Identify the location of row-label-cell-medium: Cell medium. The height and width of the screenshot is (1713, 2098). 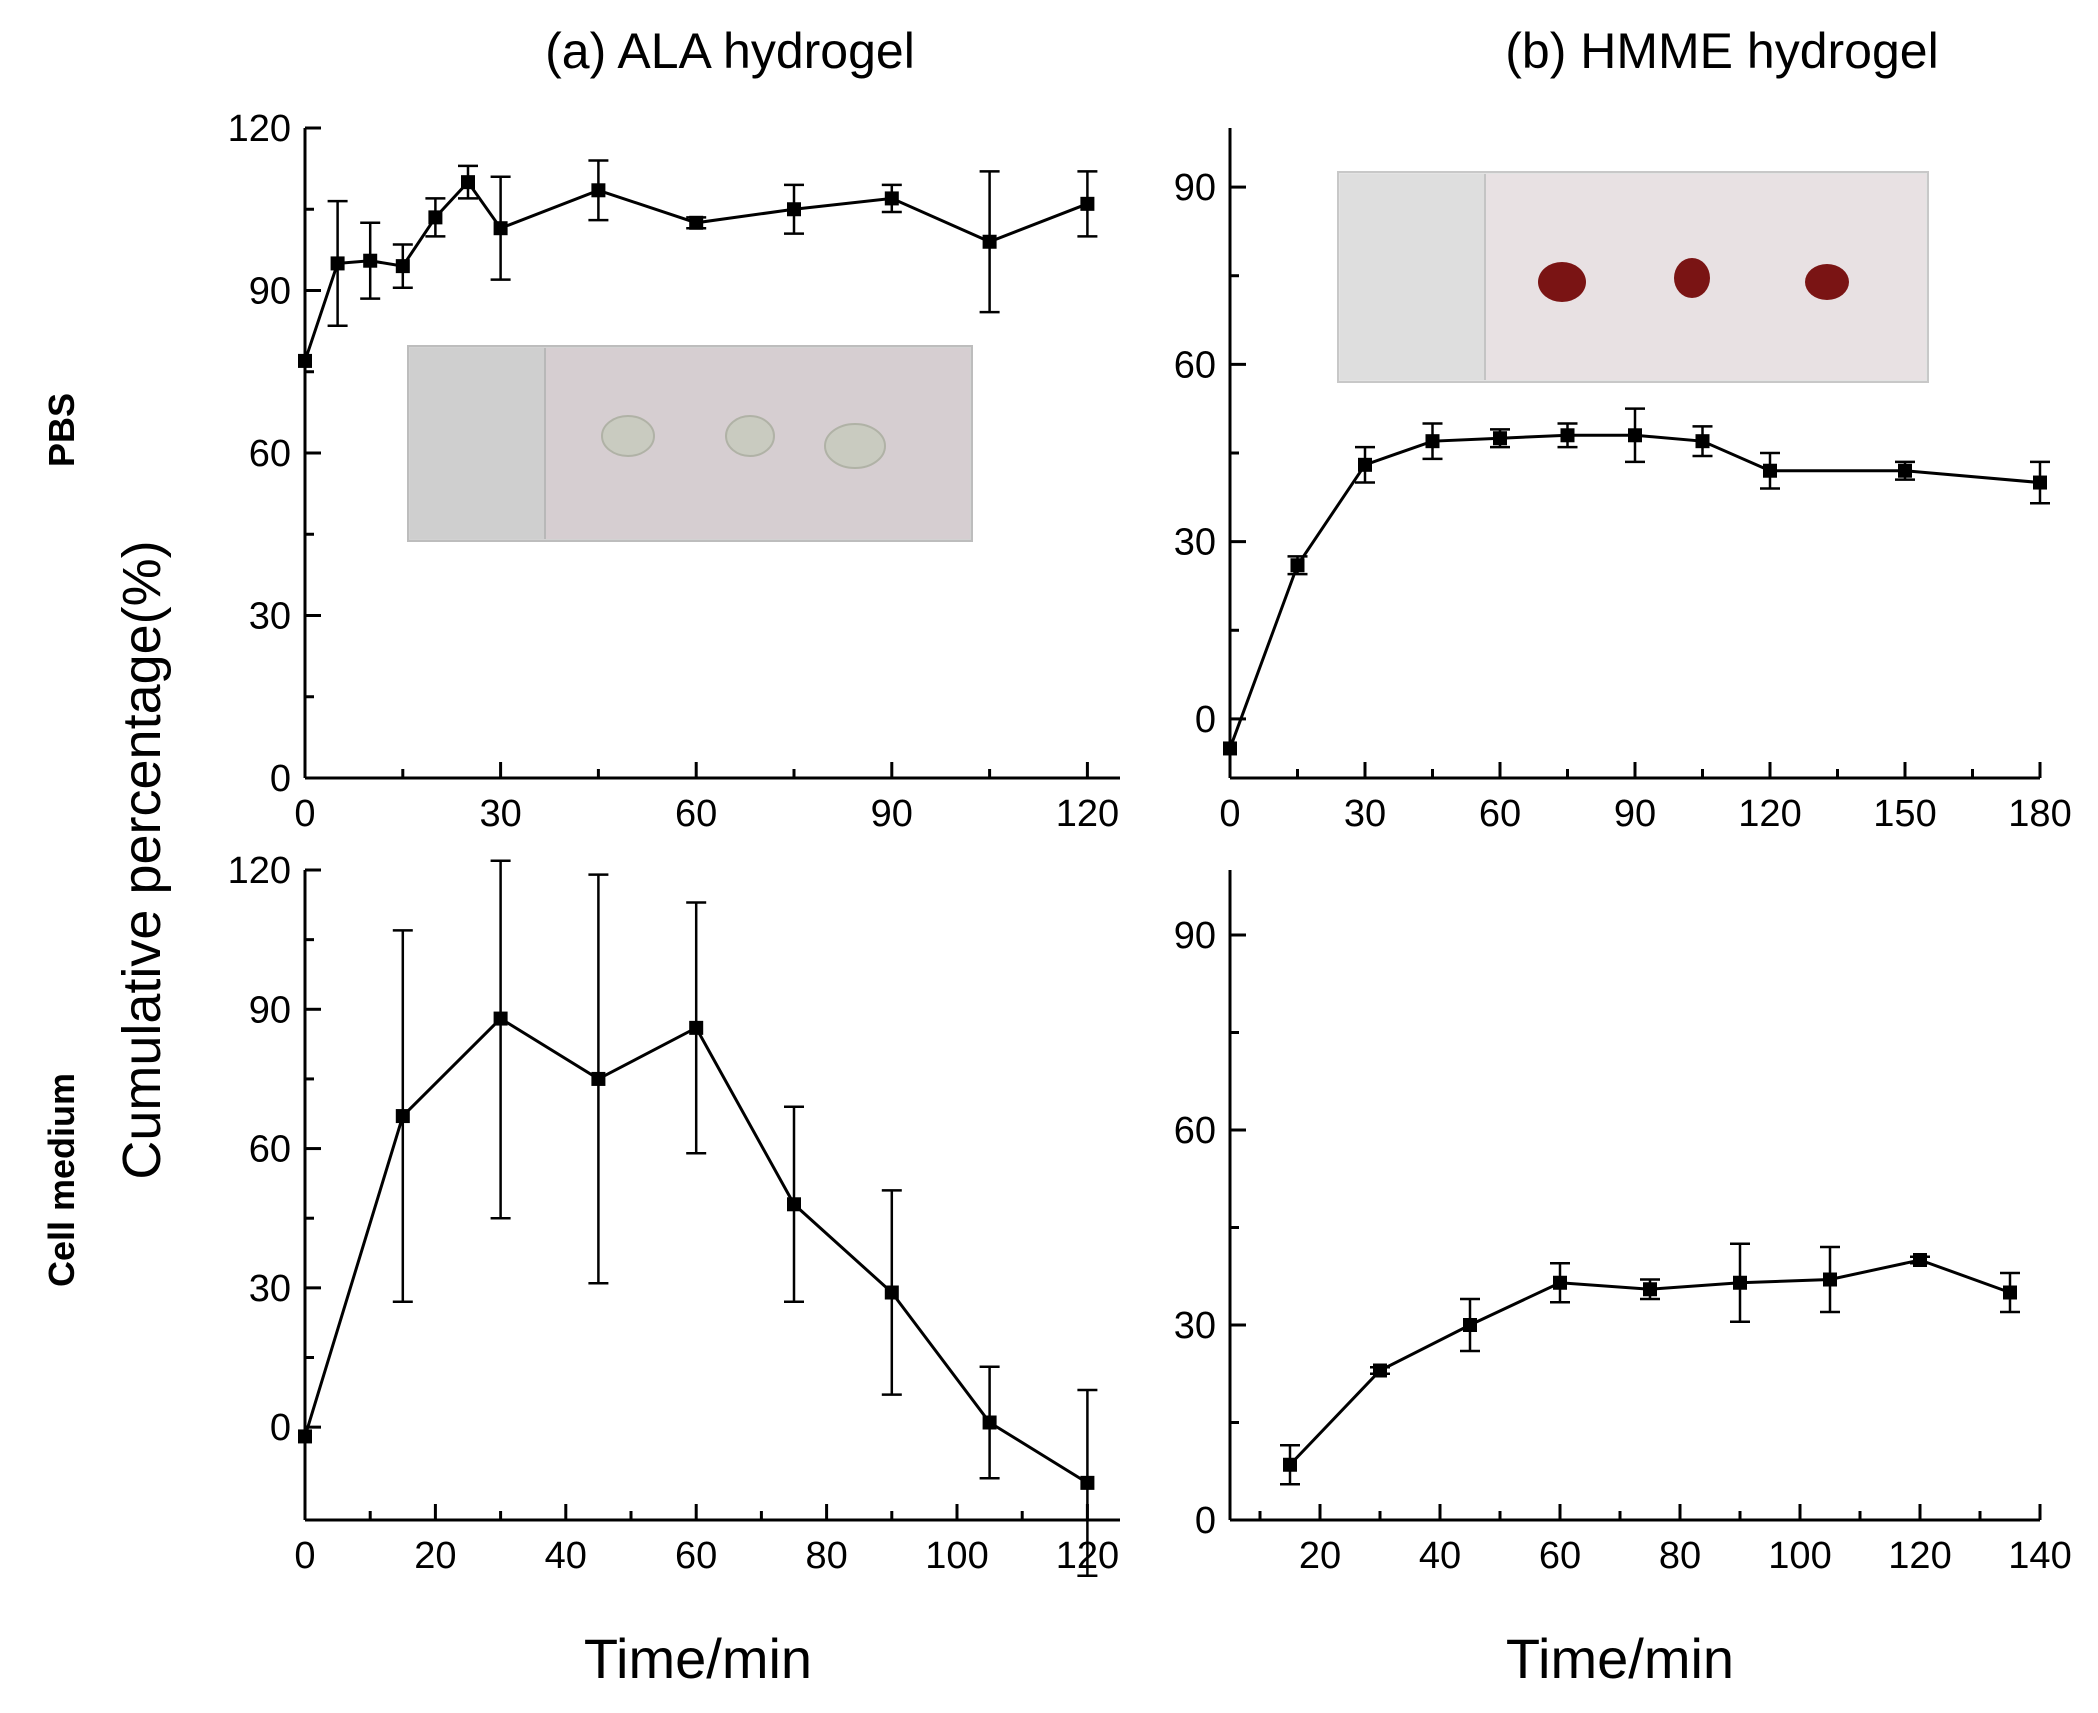
(61, 1180).